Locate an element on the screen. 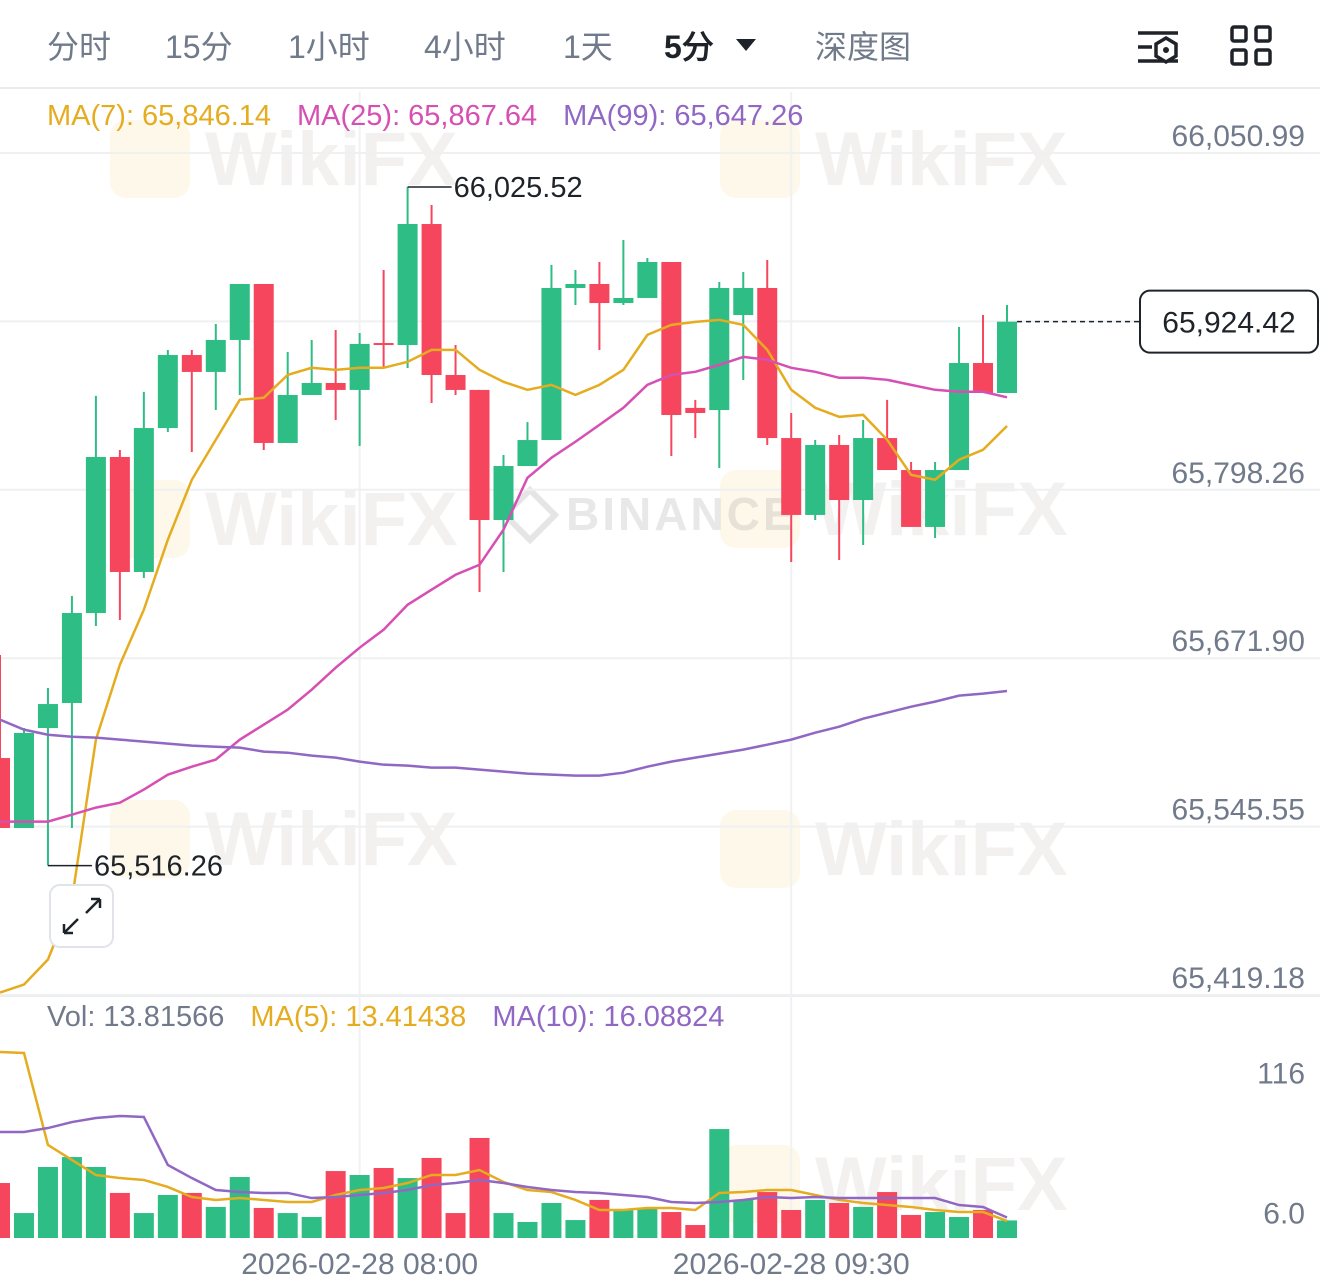 The image size is (1320, 1284). tab: 分时 is located at coordinates (79, 47).